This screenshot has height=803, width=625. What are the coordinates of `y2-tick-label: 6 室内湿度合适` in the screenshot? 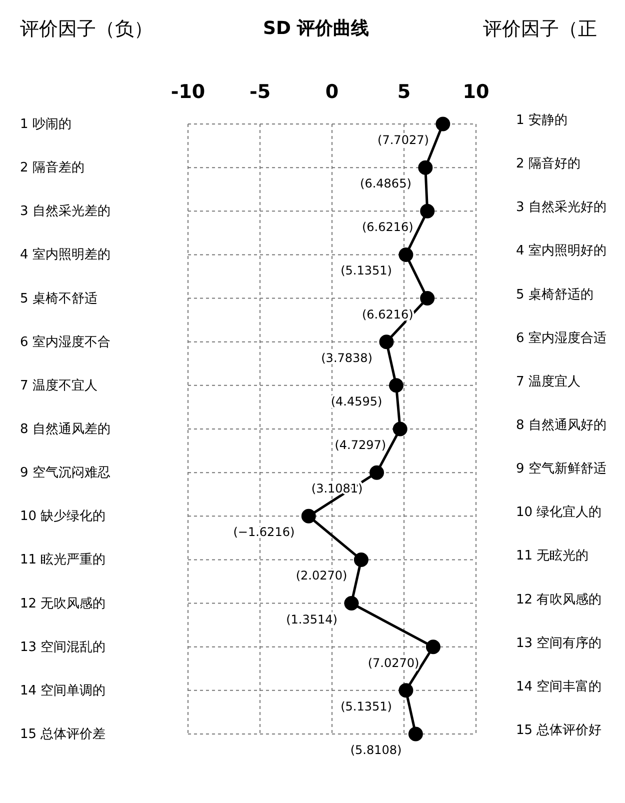 It's located at (561, 338).